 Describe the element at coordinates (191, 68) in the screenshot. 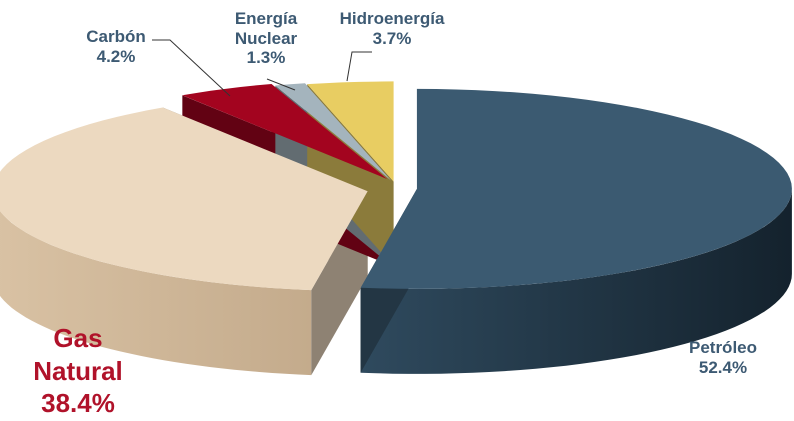

I see `leader-line-carbon` at that location.